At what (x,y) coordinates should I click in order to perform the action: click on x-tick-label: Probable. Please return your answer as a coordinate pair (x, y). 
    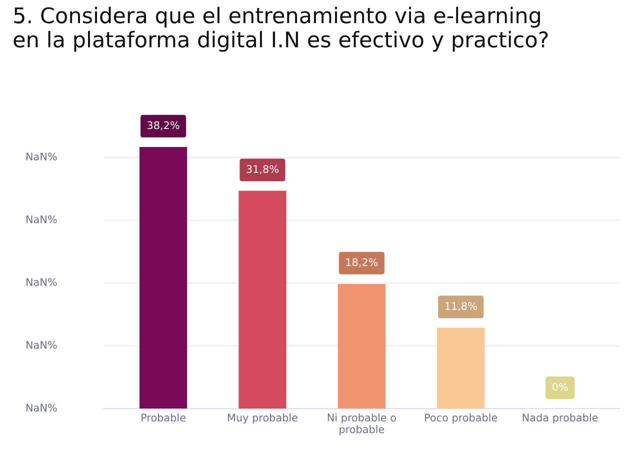
    Looking at the image, I should click on (164, 417).